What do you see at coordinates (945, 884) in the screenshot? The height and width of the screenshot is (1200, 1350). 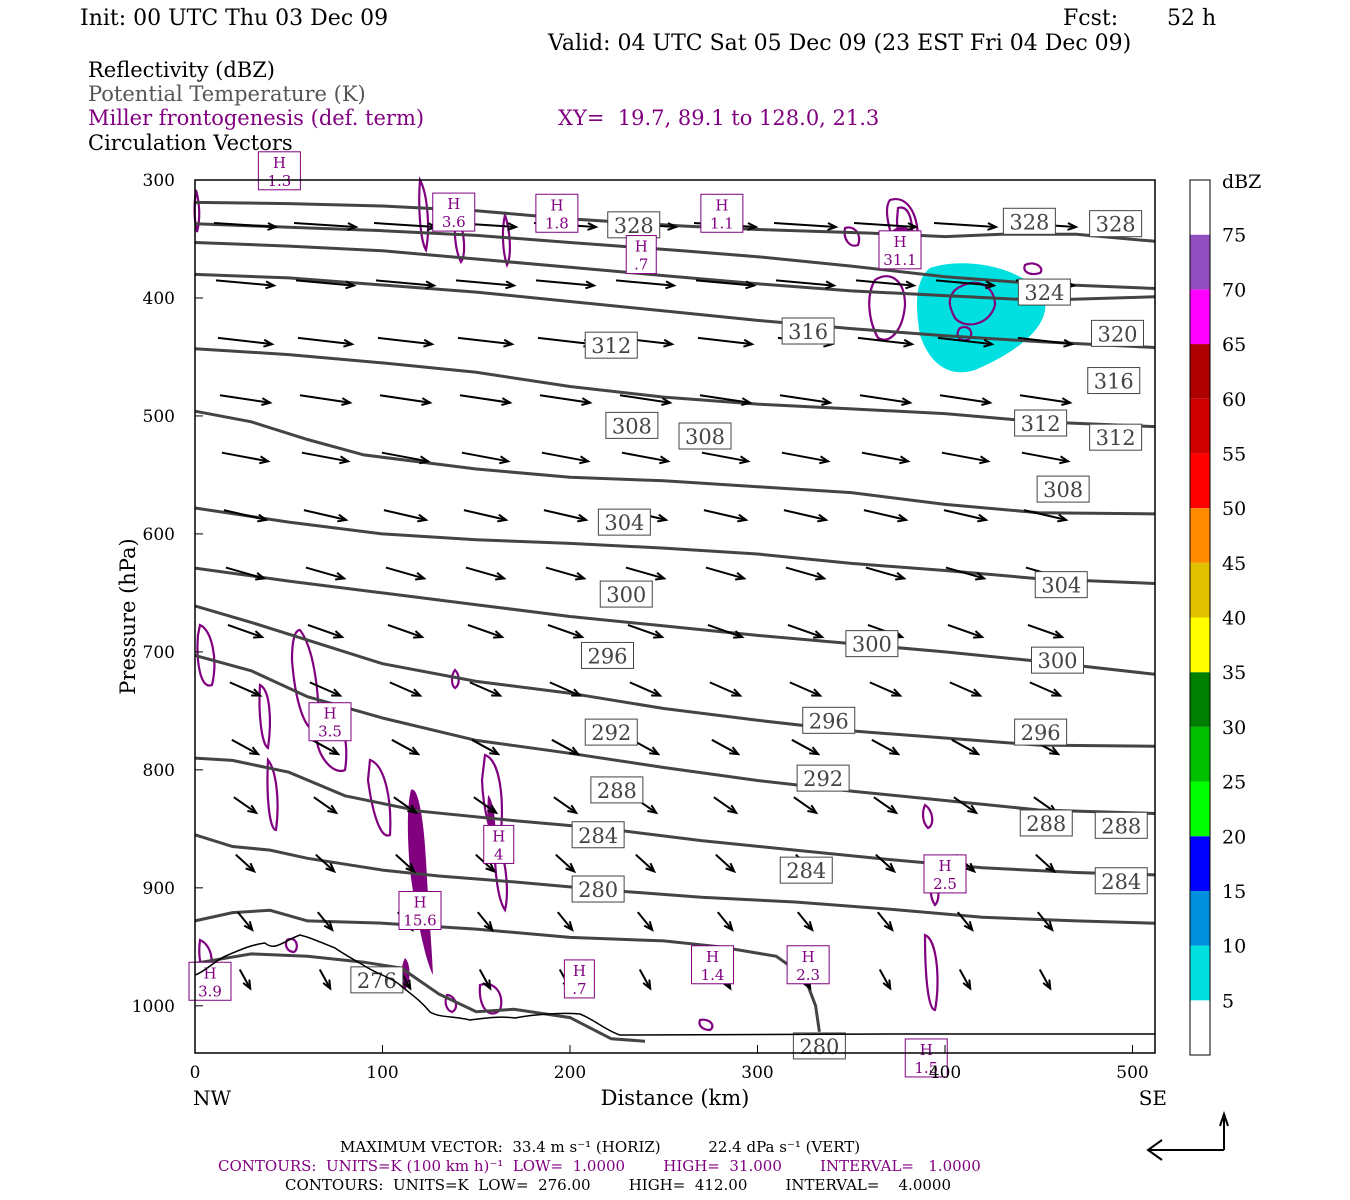 I see `frontogenesis-max-value: 2.5` at bounding box center [945, 884].